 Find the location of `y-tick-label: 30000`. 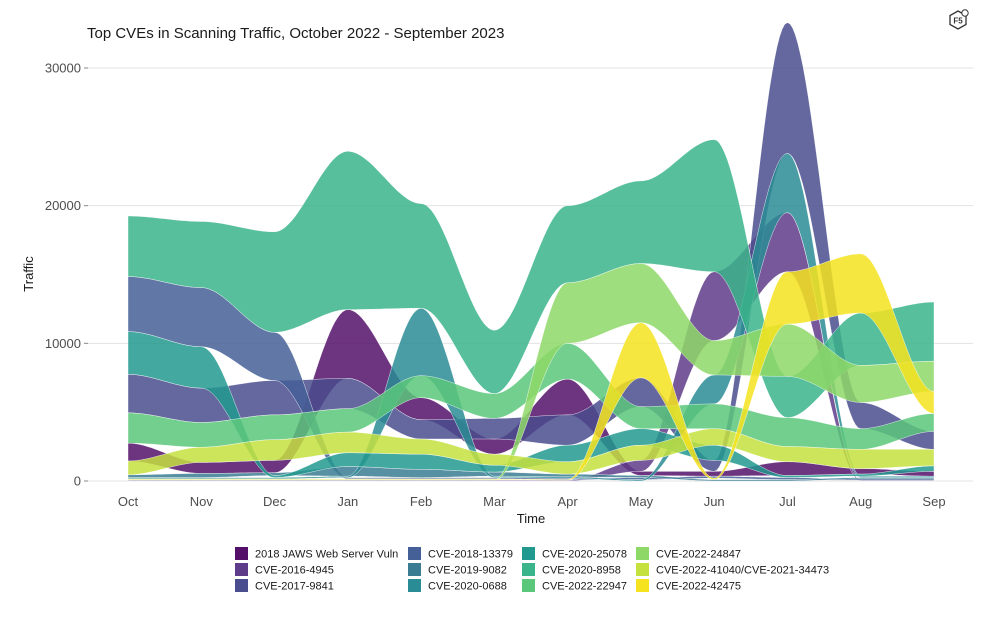

y-tick-label: 30000 is located at coordinates (63, 68).